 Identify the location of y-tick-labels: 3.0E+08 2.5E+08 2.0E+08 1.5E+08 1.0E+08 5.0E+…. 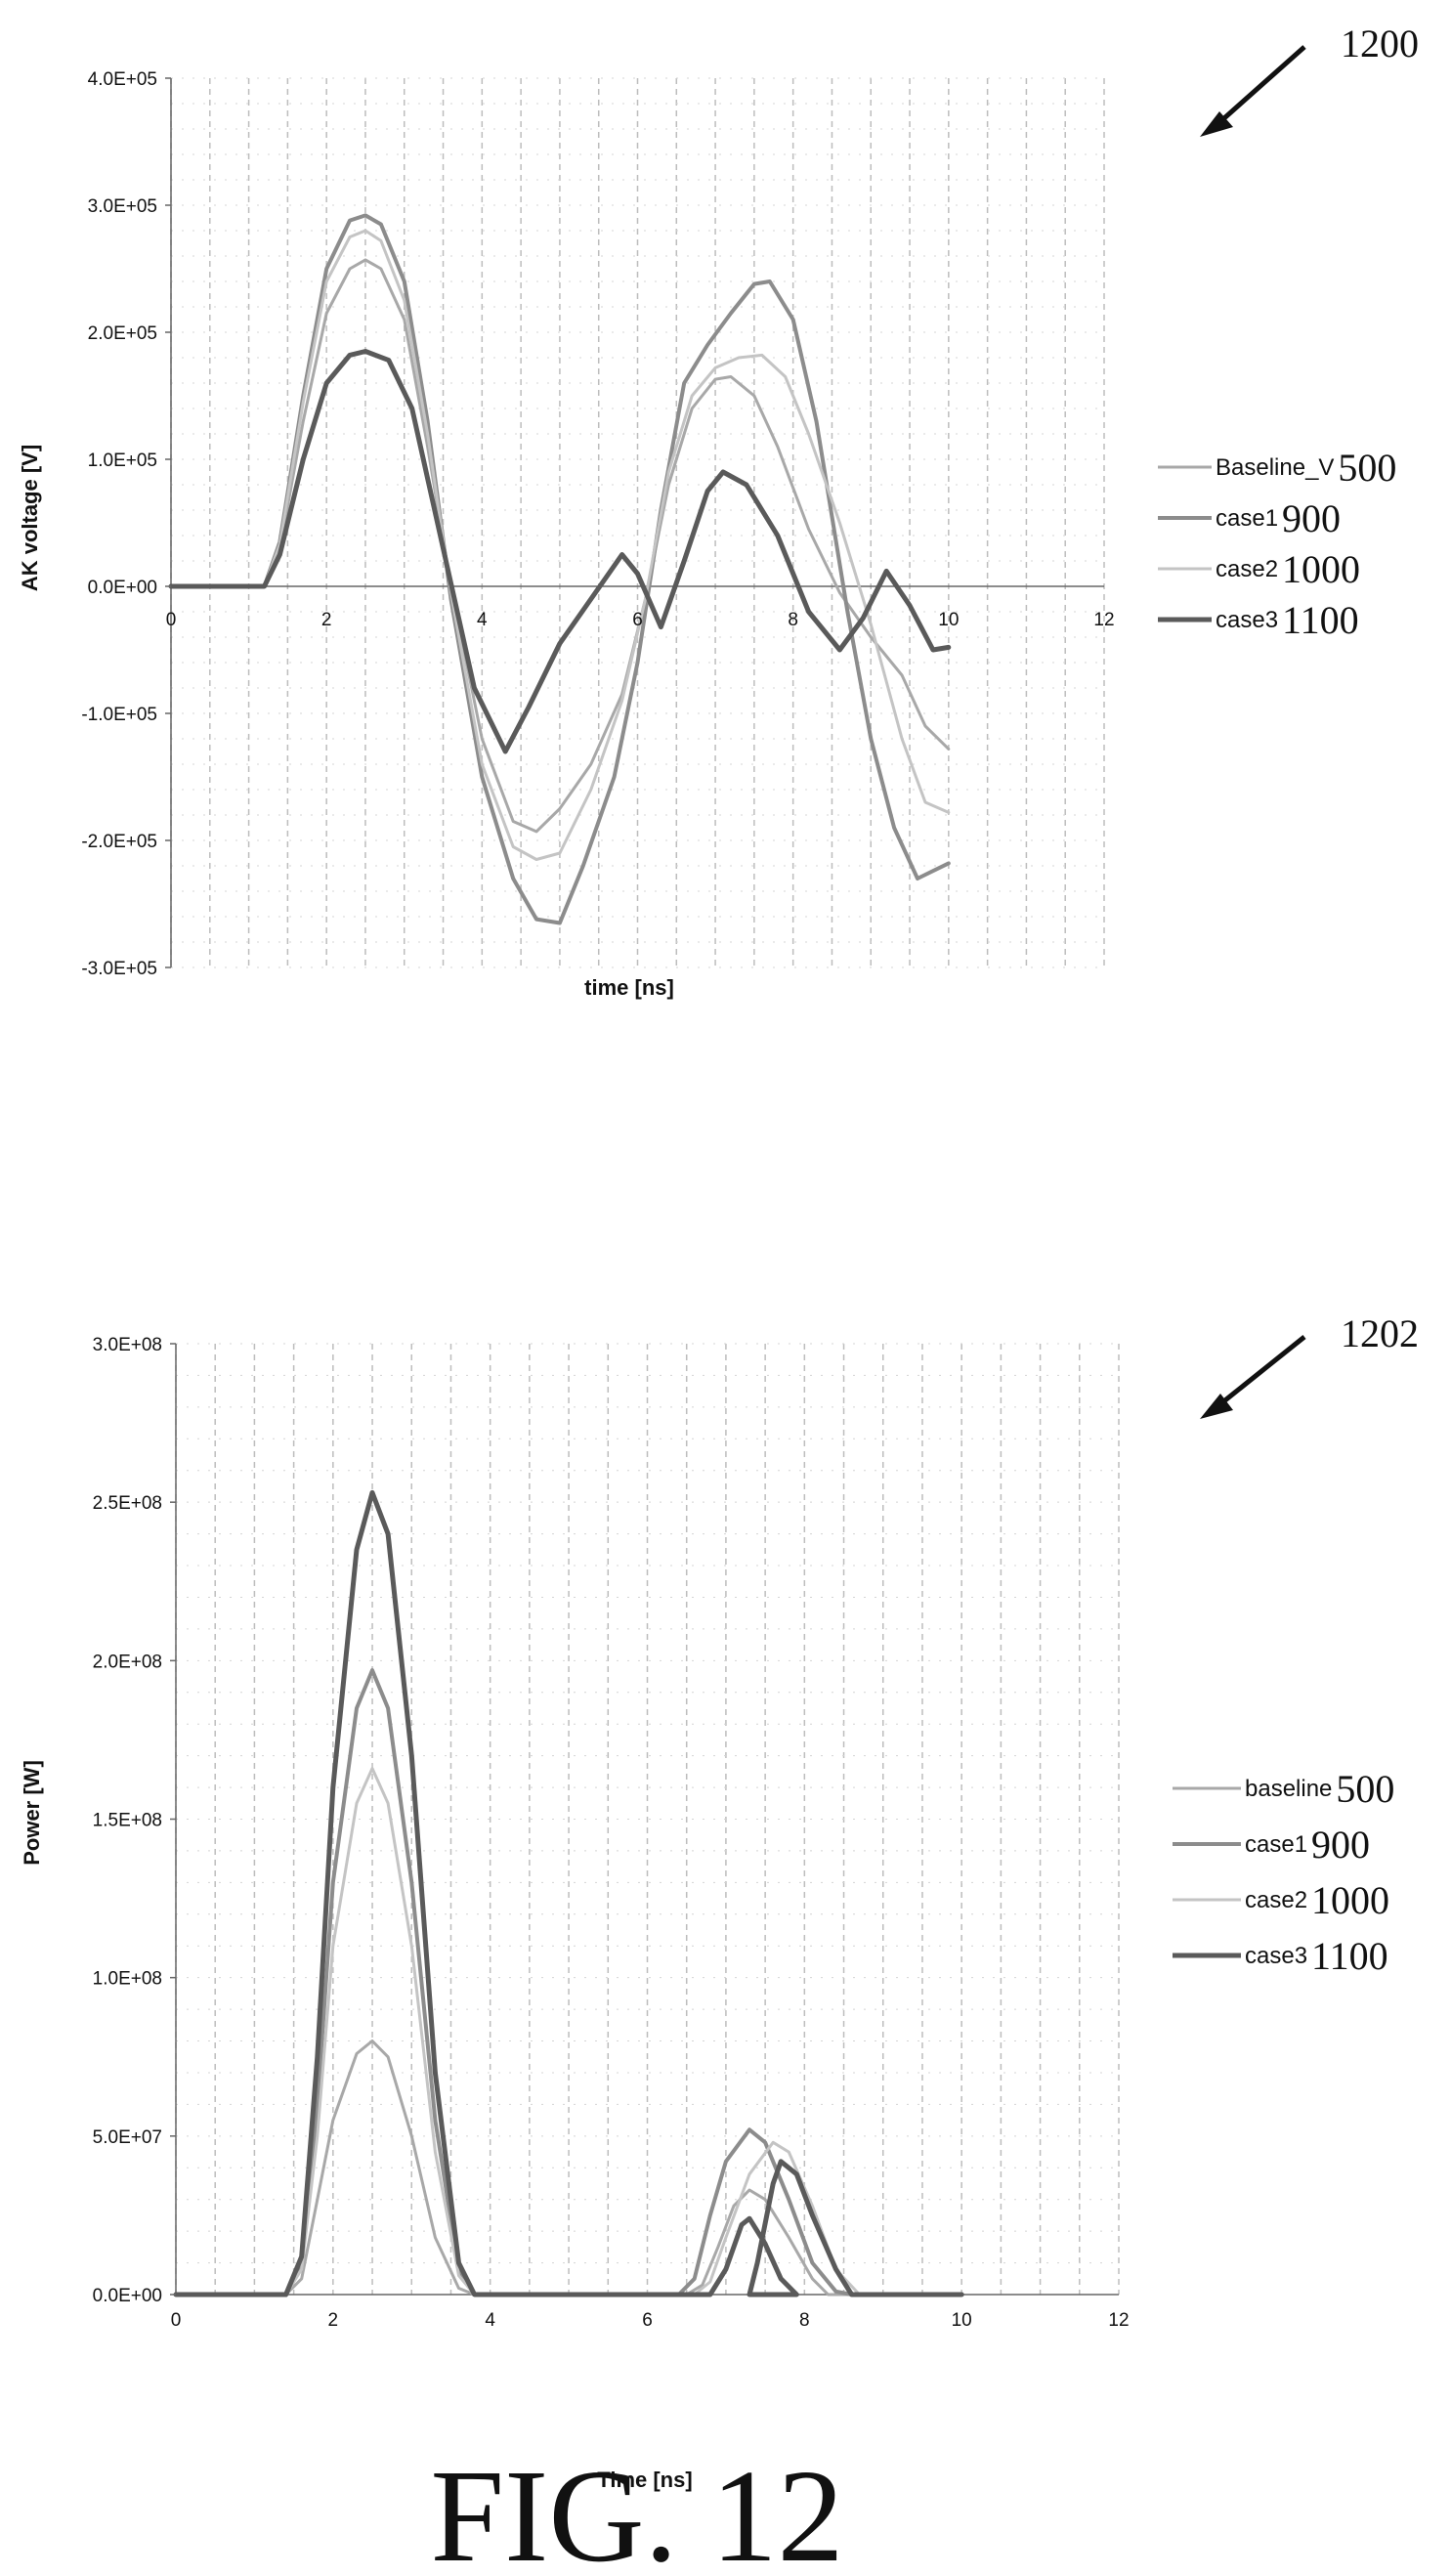
(134, 1821).